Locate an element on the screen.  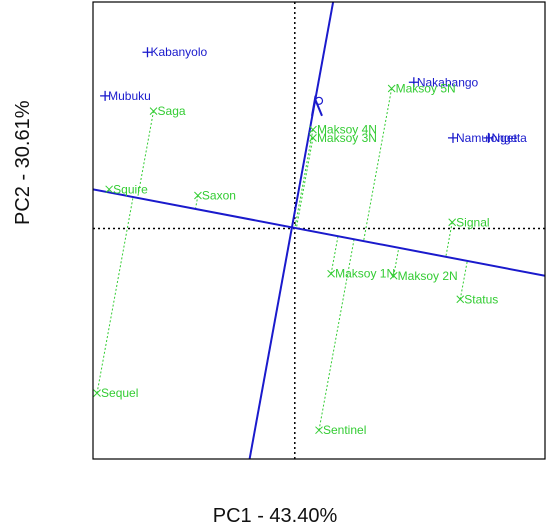
y-axis-label: PC2 - 30.61% is located at coordinates (23, 162).